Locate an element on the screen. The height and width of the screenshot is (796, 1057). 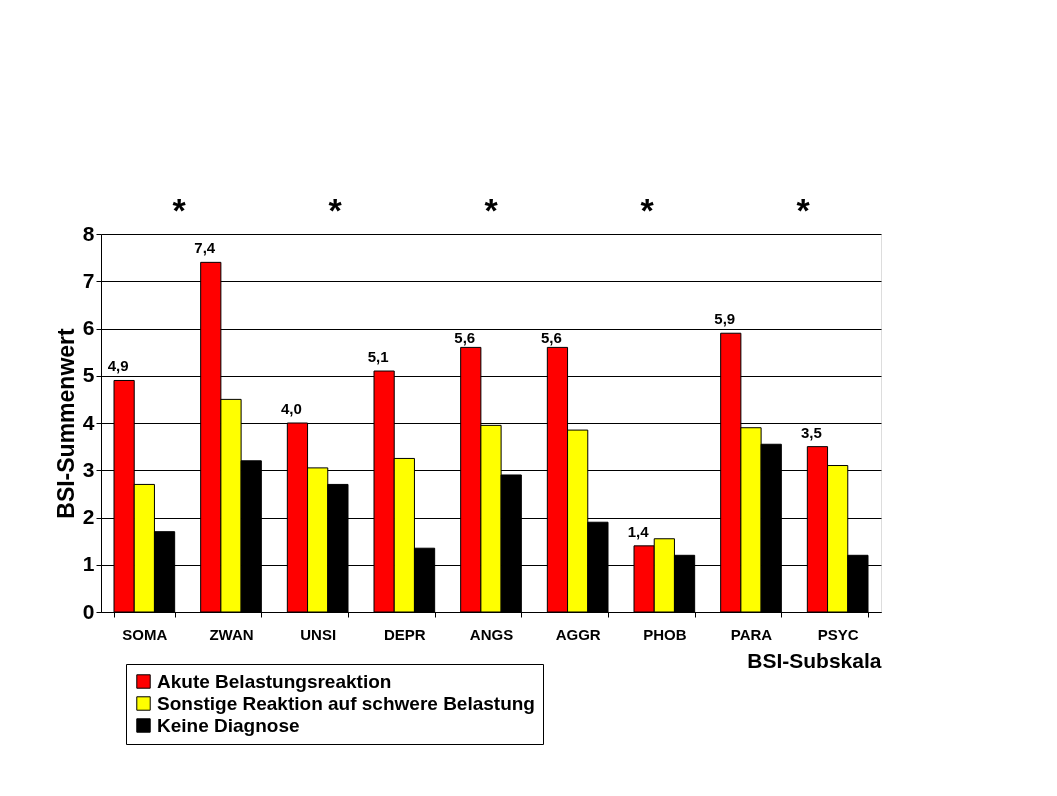
y-tick-label: 2 is located at coordinates (88, 516).